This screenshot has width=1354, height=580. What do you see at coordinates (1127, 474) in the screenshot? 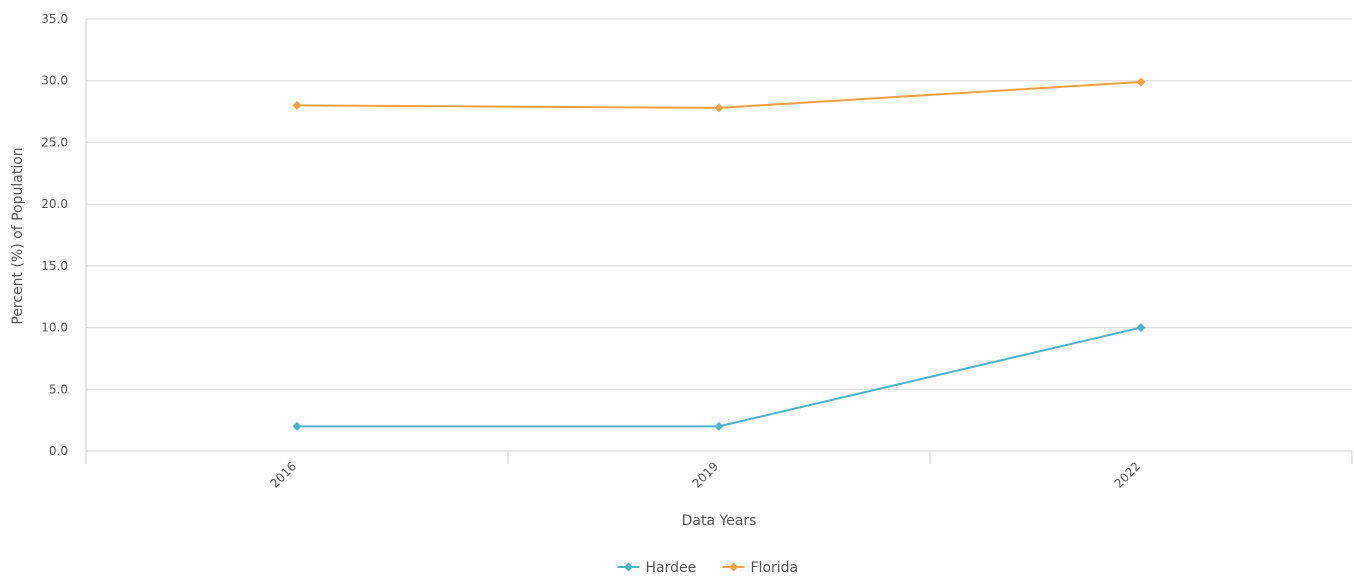
I see `x-tick-label: 2022` at bounding box center [1127, 474].